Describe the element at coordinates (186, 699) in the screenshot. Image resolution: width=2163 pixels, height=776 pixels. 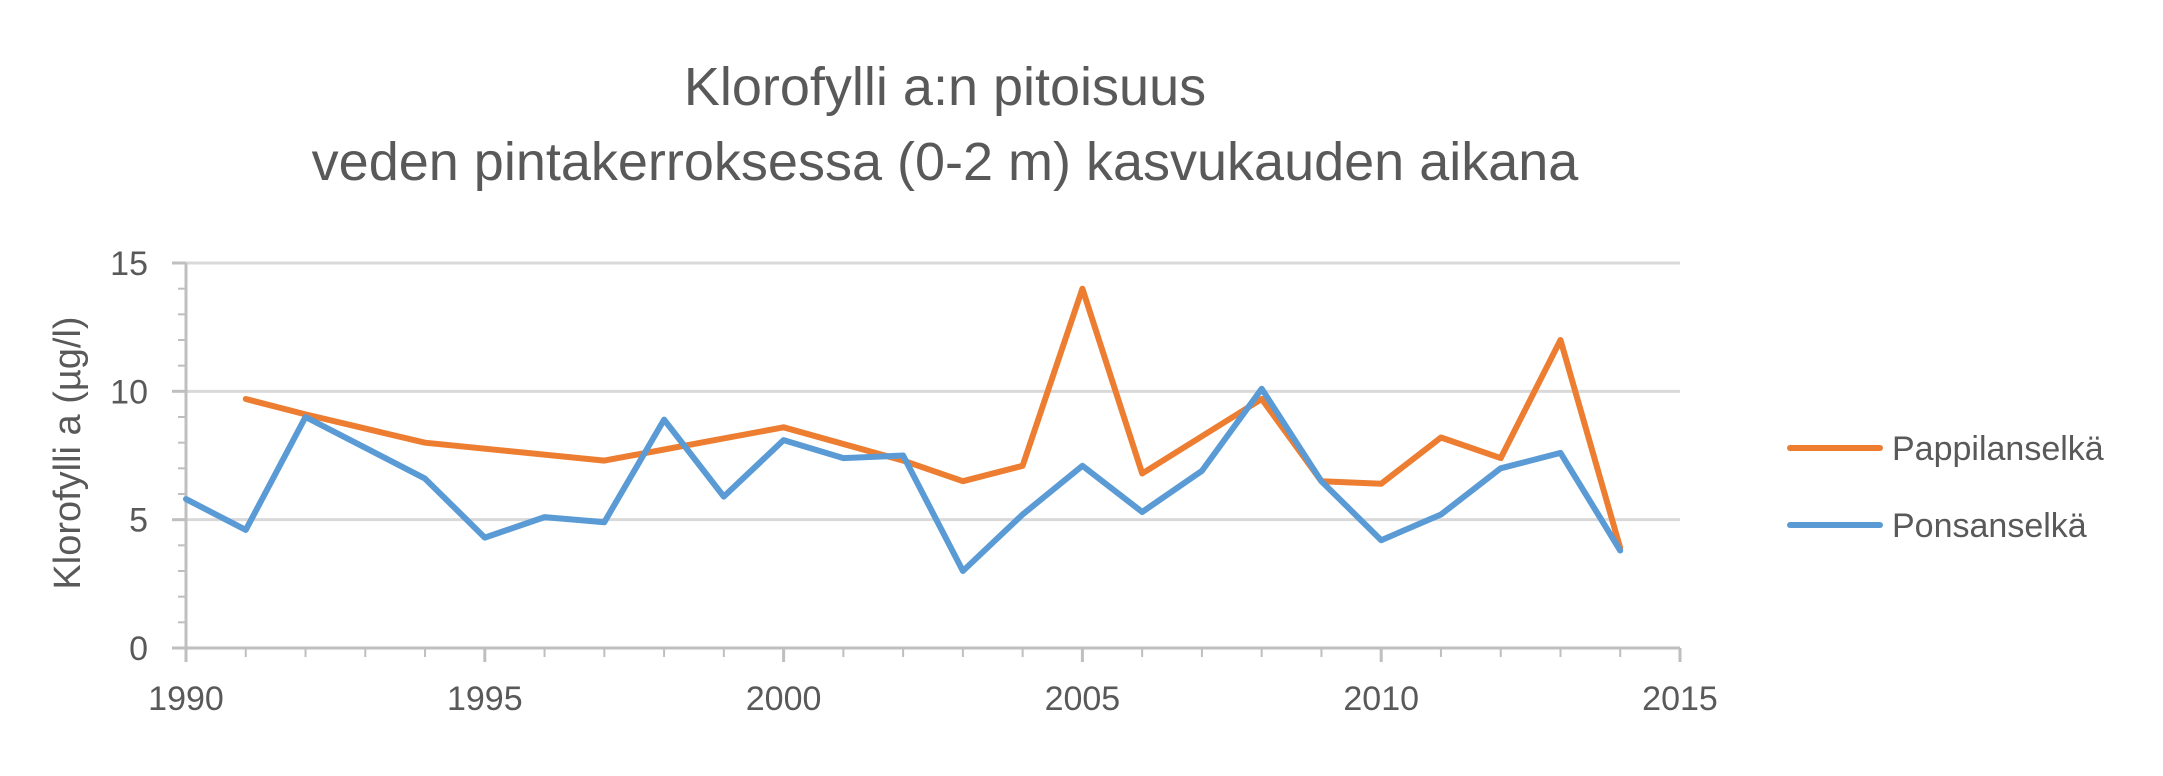
I see `x-tick-label: 1990` at that location.